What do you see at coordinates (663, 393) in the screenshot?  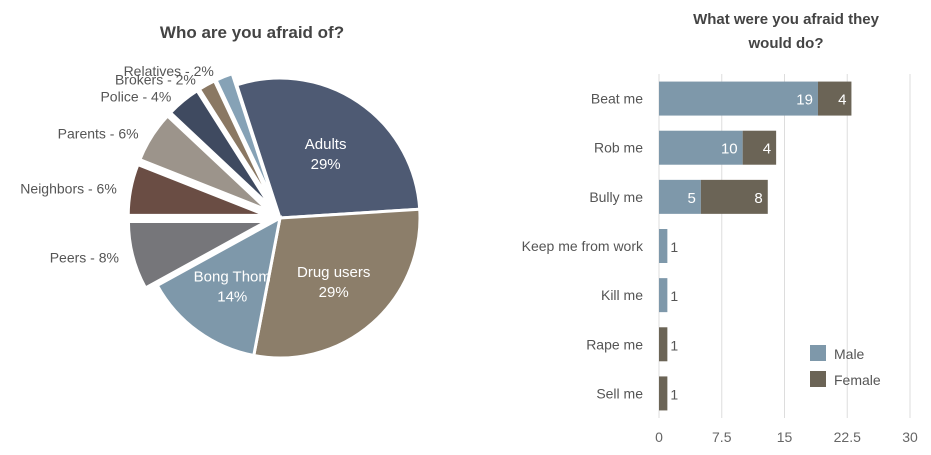 I see `bar-female-sell-me` at bounding box center [663, 393].